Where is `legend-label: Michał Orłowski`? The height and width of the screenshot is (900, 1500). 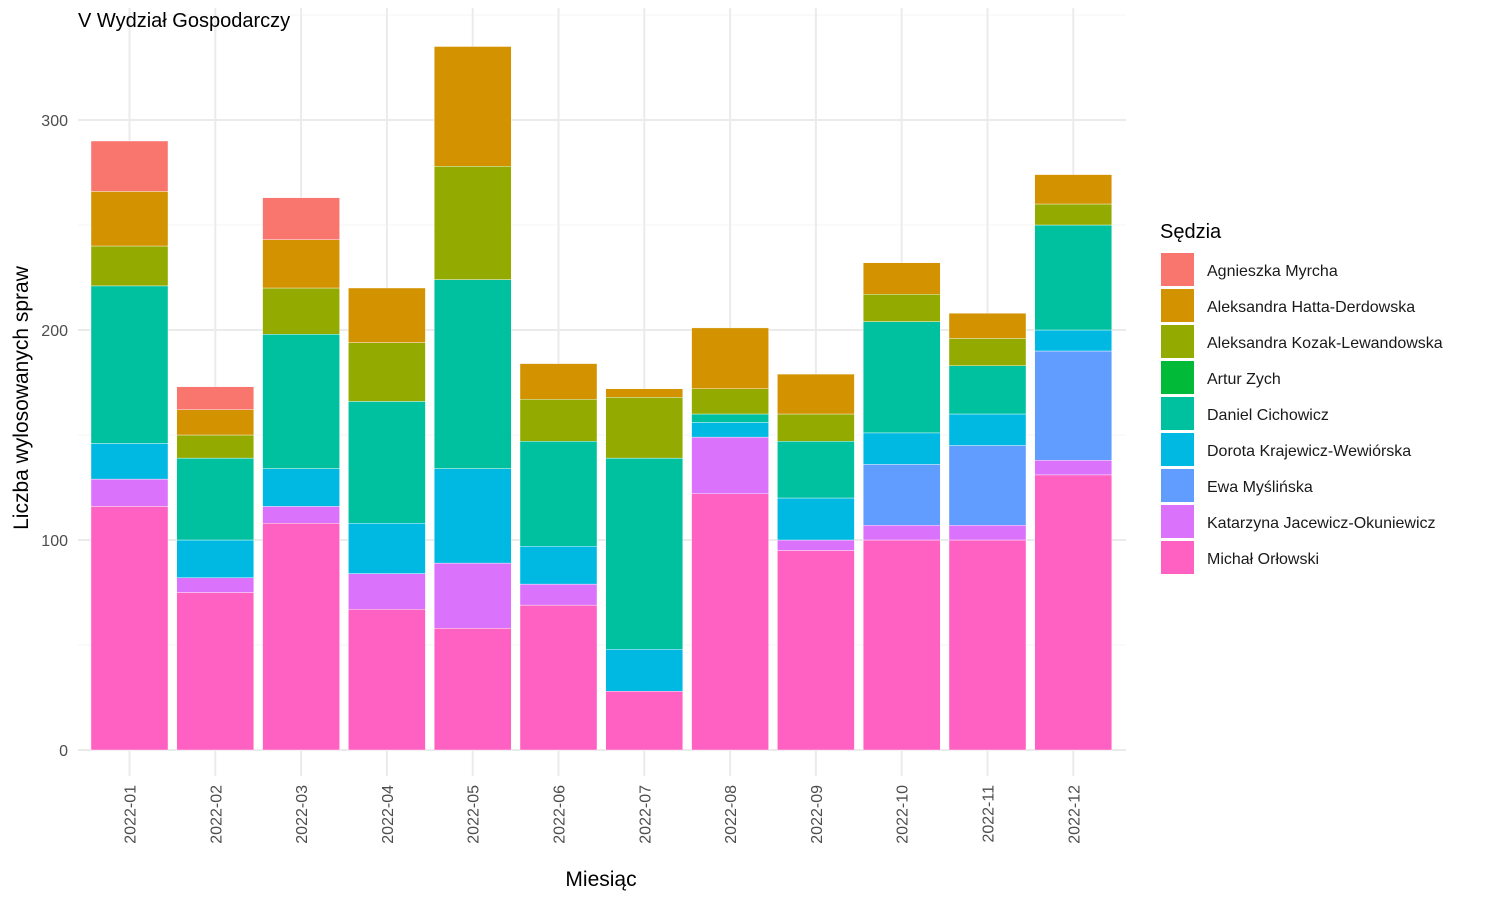 legend-label: Michał Orłowski is located at coordinates (1263, 559).